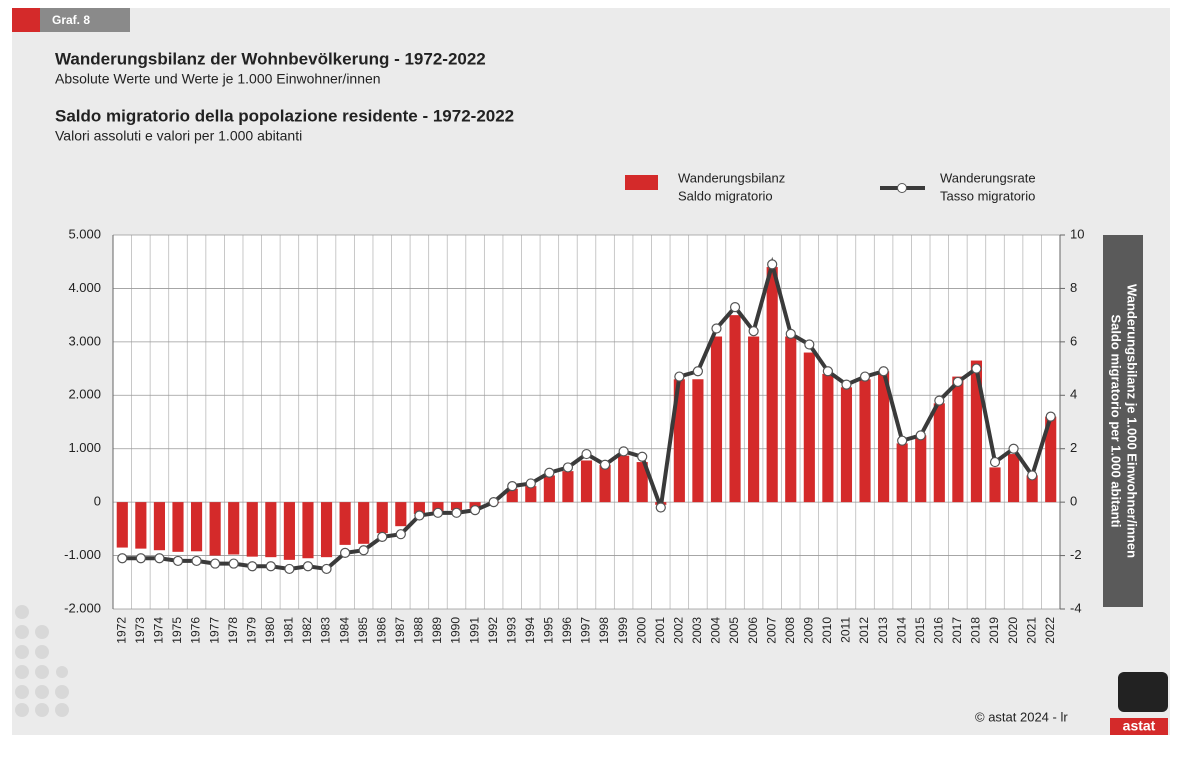  What do you see at coordinates (827, 630) in the screenshot?
I see `x-tick-label: 2010` at bounding box center [827, 630].